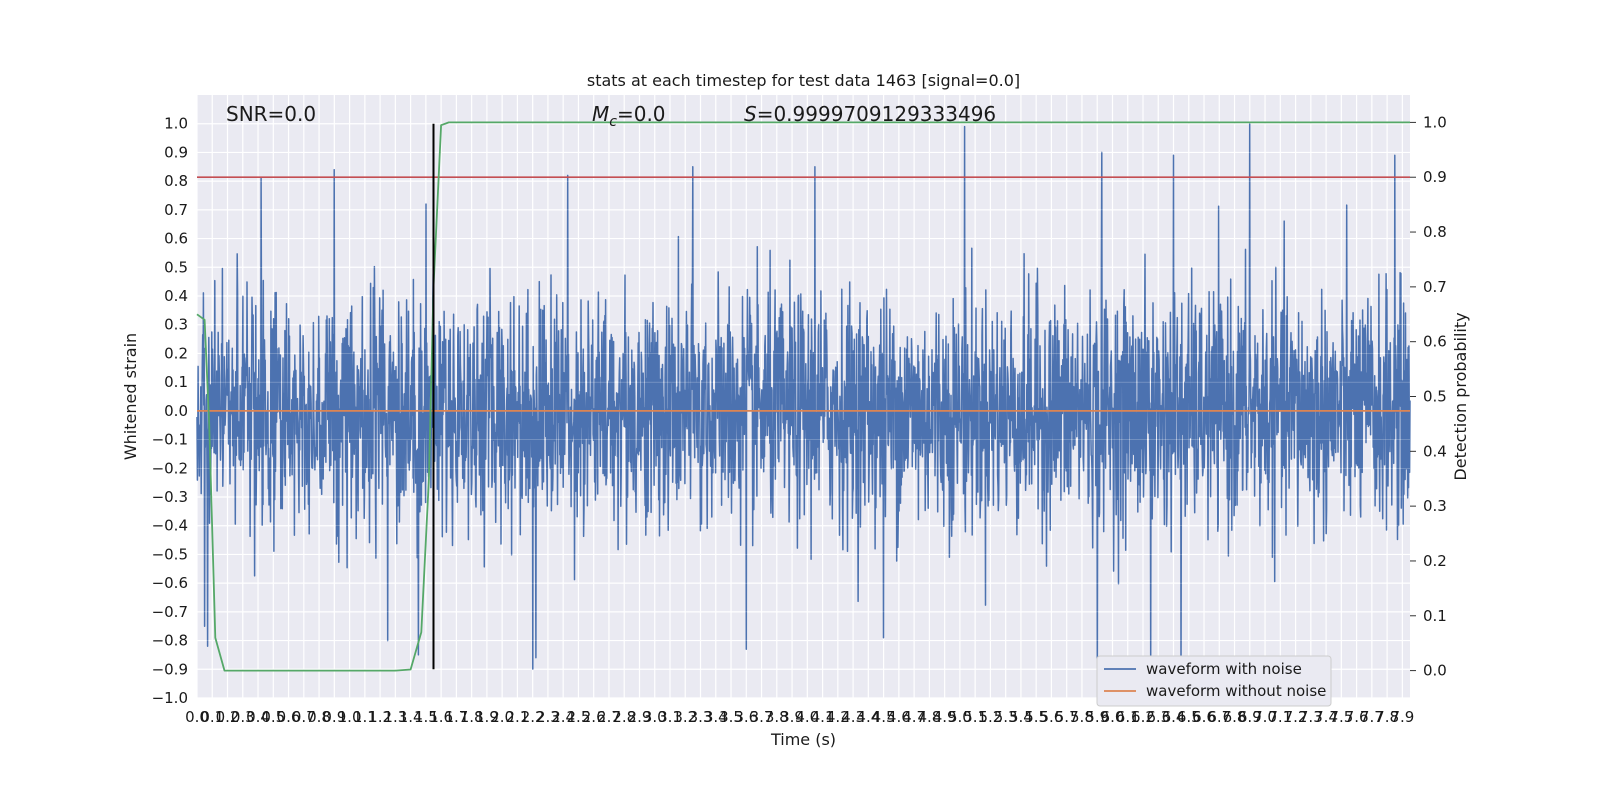 This screenshot has width=1600, height=800. What do you see at coordinates (640, 717) in the screenshot?
I see `x-tick-label: 2.9` at bounding box center [640, 717].